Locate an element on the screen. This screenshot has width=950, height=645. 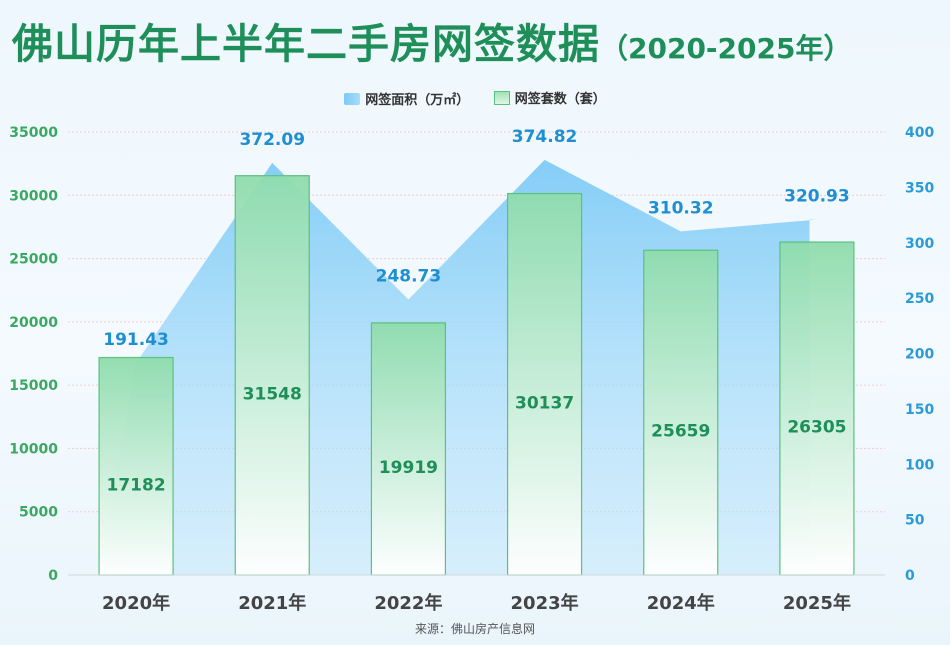
bar-data-label: 19919 is located at coordinates (408, 468).